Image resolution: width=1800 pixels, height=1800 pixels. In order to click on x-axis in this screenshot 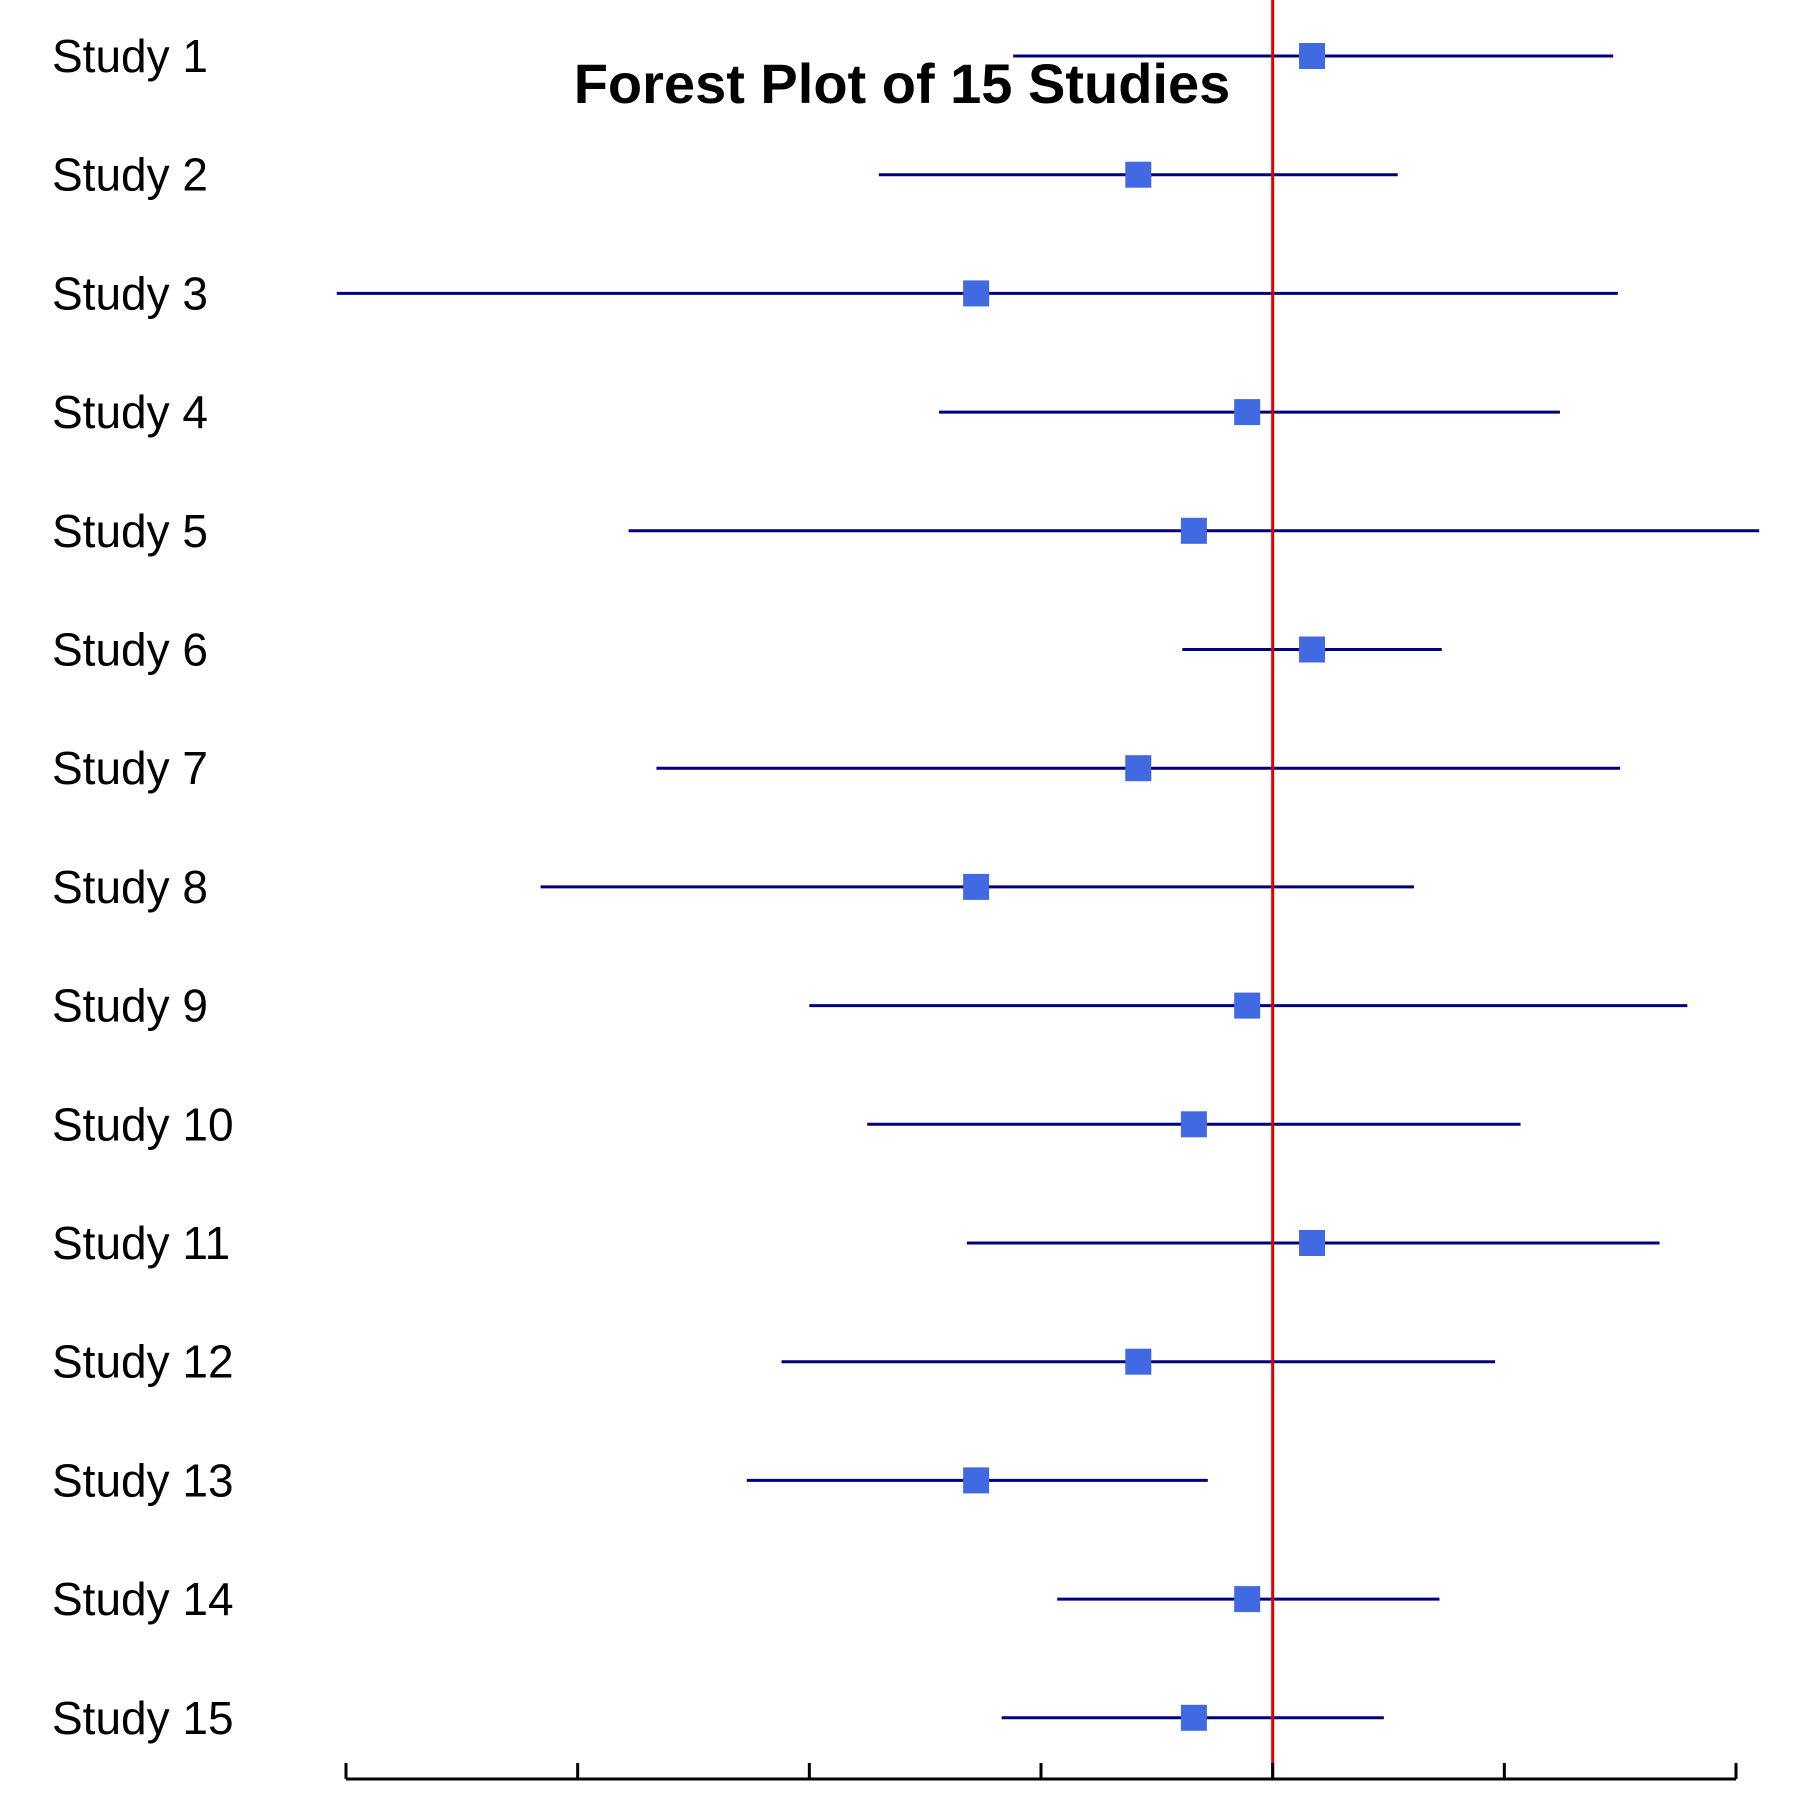, I will do `click(1041, 1772)`.